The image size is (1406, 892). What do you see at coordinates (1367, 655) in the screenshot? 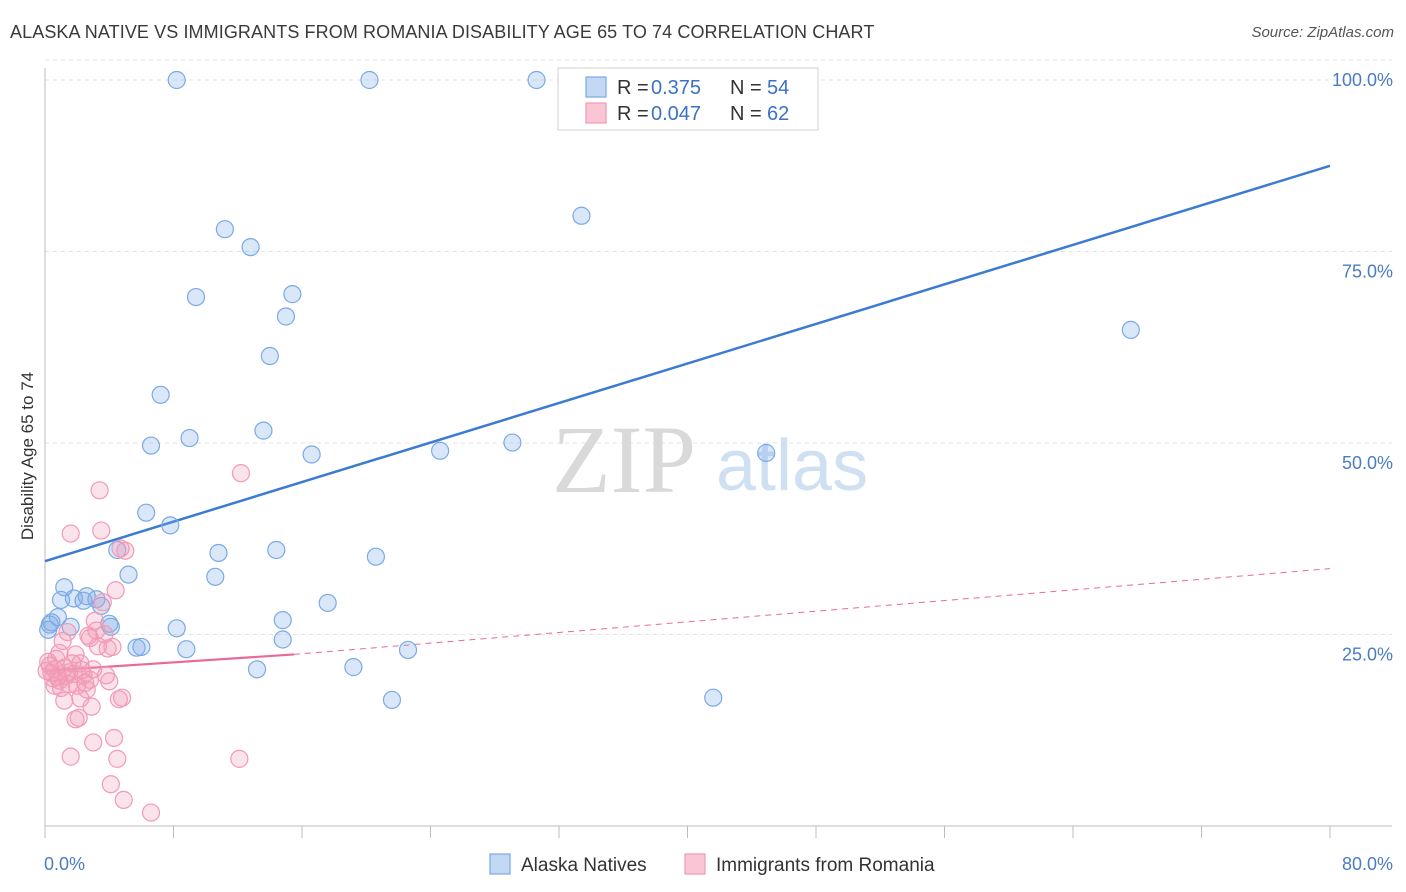
I see `y-tick-label: 25.0%` at bounding box center [1367, 655].